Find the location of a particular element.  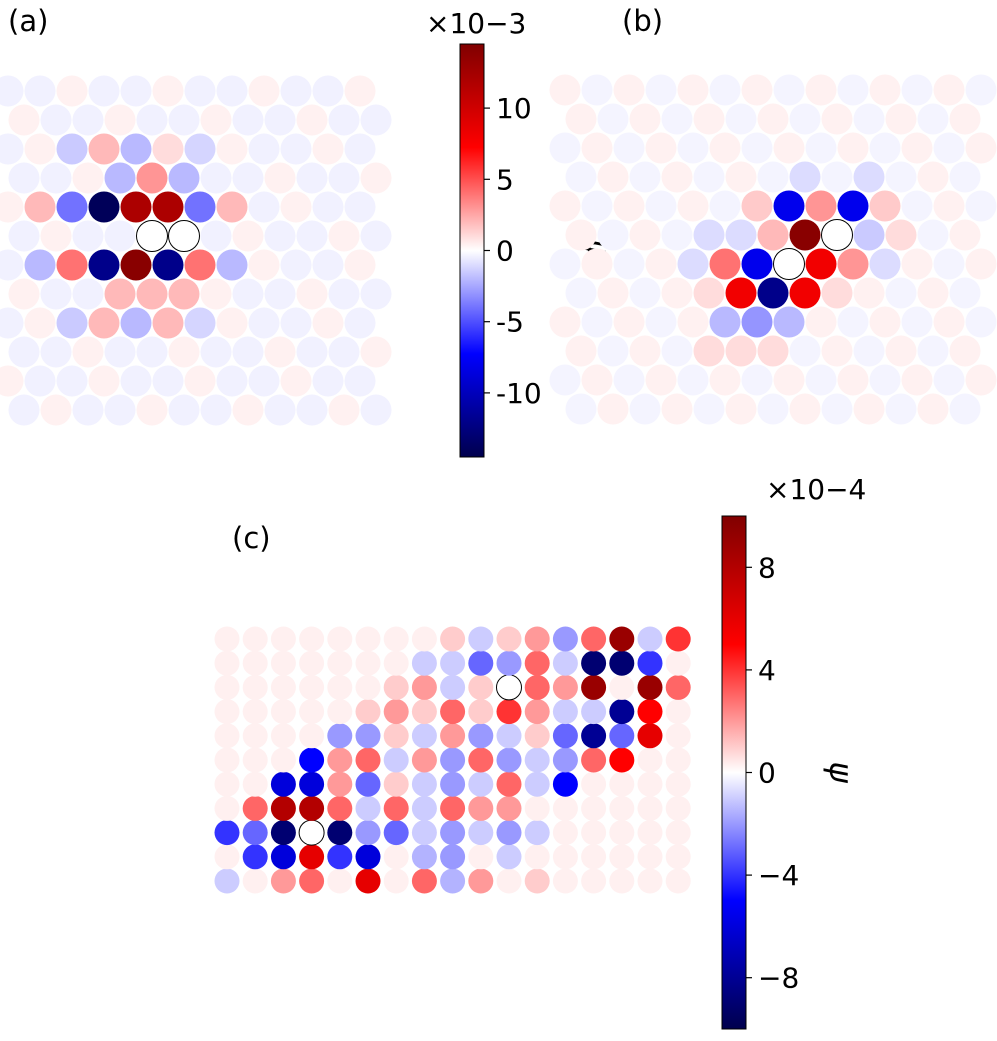

colorbar-bottom-ticks: 8 4 0 −4 −8 is located at coordinates (772, 773).